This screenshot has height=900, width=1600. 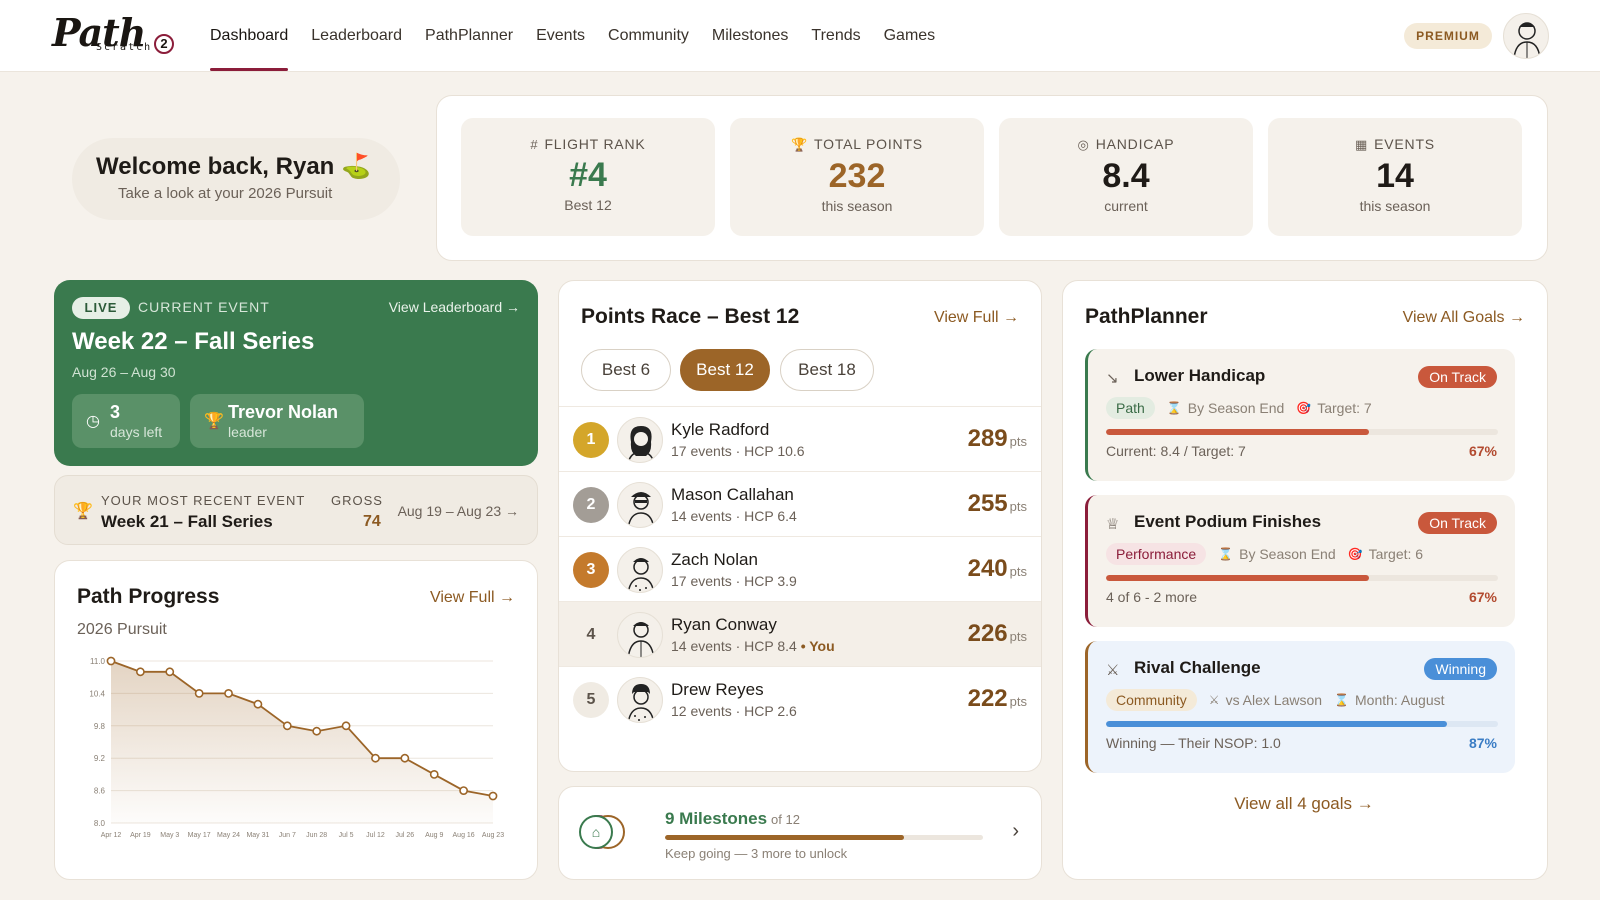 I want to click on user-avatar, so click(x=1526, y=36).